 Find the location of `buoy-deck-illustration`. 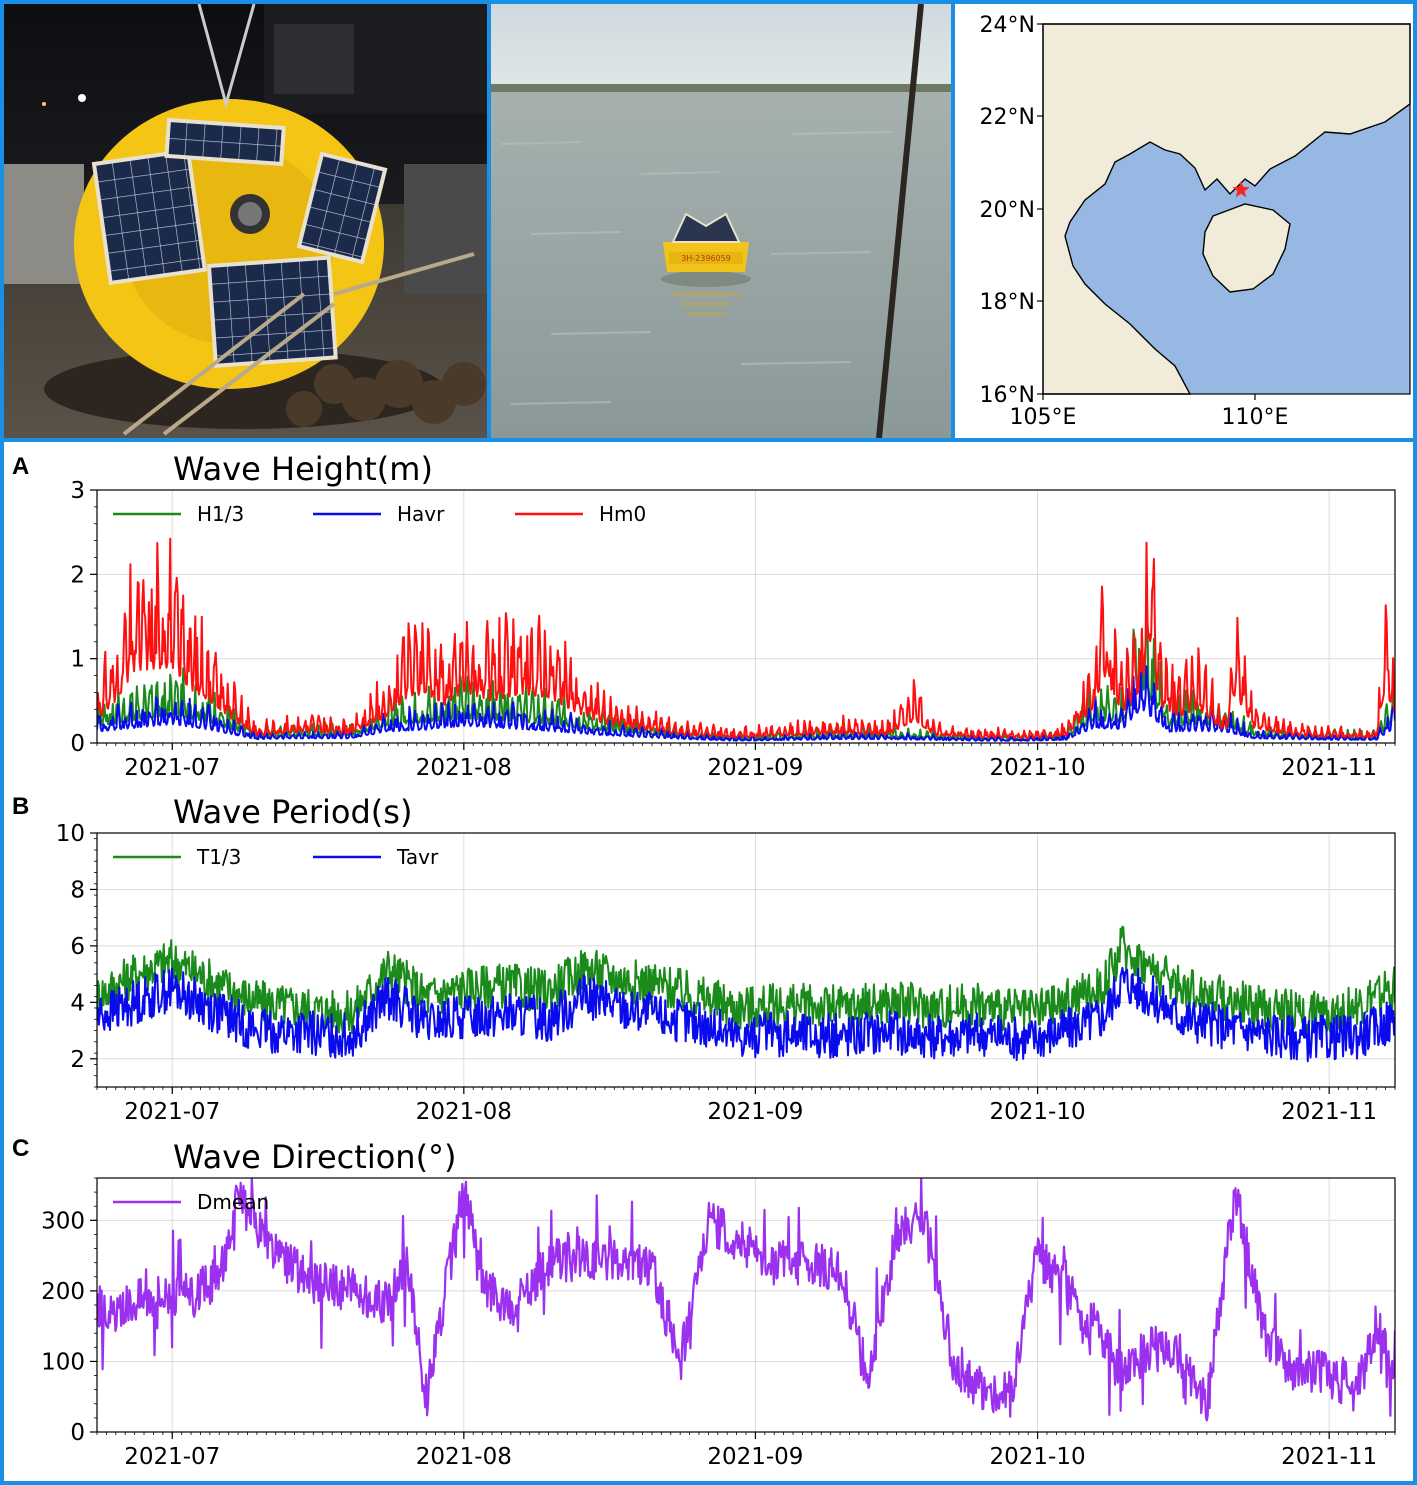

buoy-deck-illustration is located at coordinates (245, 221).